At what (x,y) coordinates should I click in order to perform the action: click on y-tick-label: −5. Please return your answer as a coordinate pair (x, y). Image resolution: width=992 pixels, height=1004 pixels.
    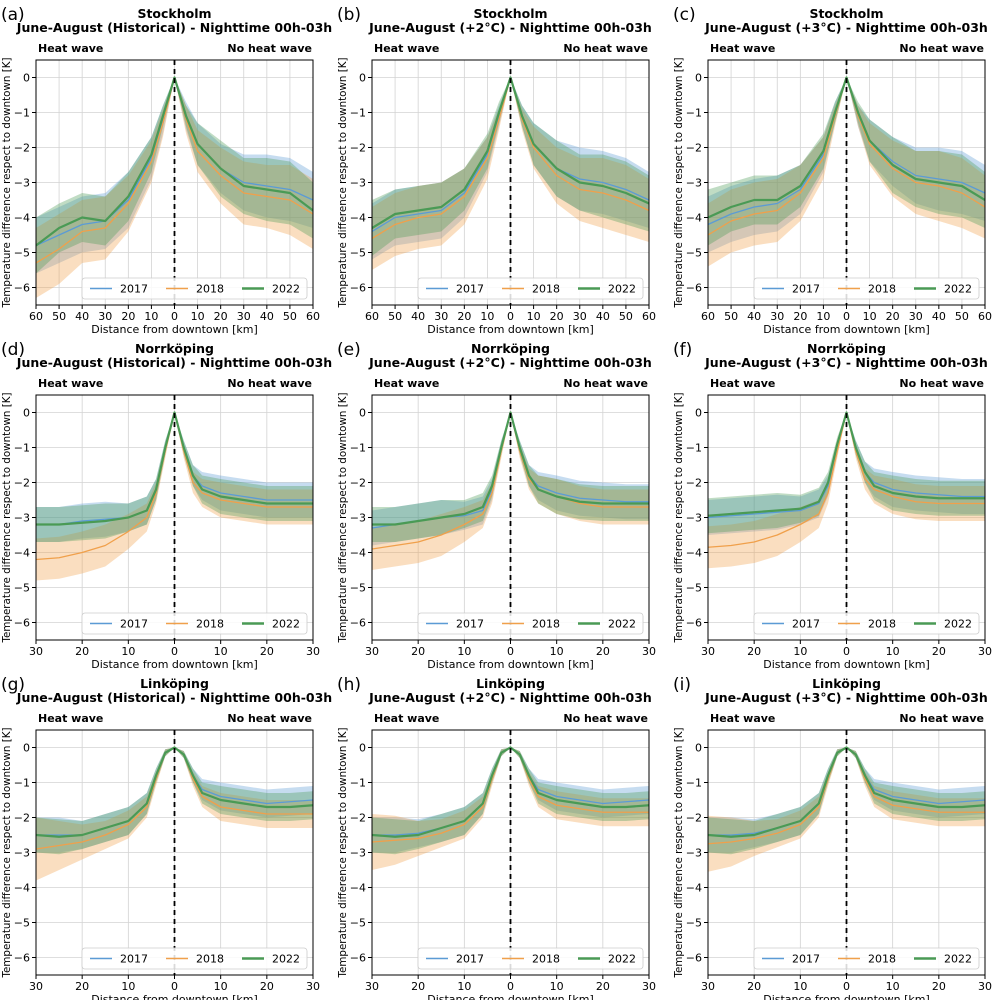
    Looking at the image, I should click on (358, 588).